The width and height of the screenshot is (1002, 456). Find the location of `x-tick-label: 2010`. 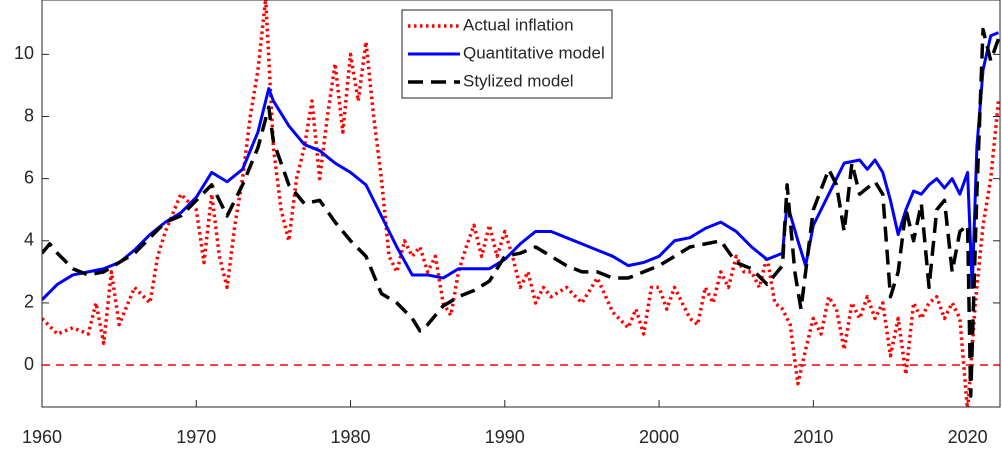

x-tick-label: 2010 is located at coordinates (813, 437).